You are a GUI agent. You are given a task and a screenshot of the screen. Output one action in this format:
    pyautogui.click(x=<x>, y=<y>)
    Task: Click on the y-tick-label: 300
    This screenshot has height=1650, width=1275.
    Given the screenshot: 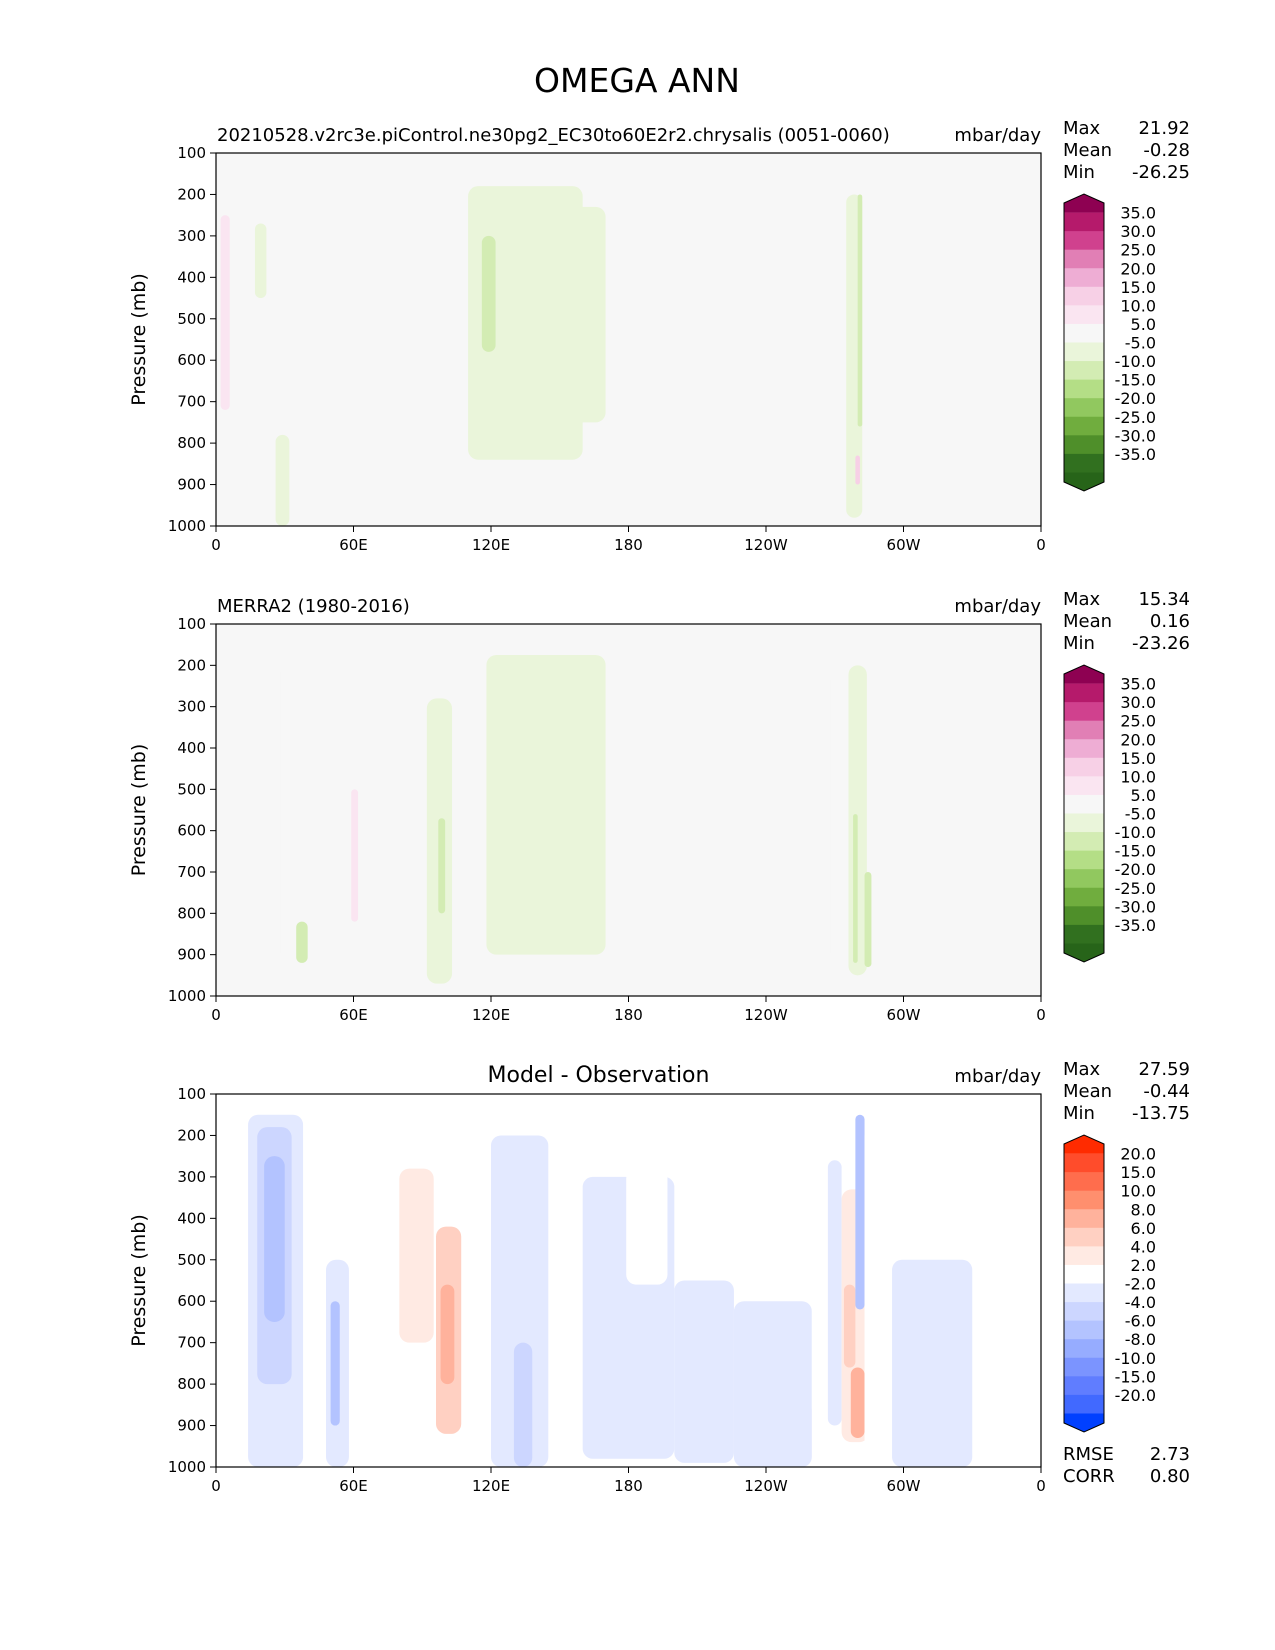 What is the action you would take?
    pyautogui.click(x=191, y=1177)
    